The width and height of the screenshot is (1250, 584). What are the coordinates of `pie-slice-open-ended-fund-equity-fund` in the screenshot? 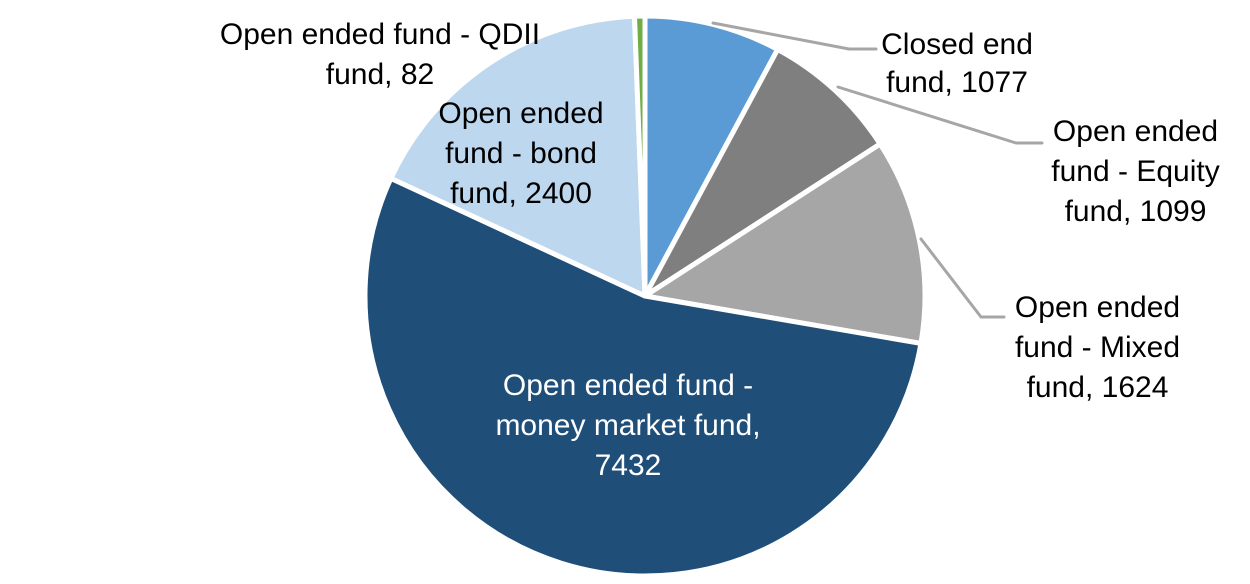 It's located at (762, 172).